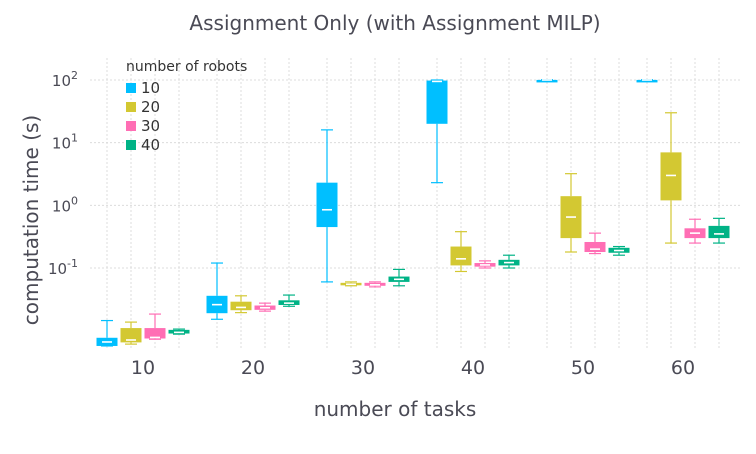 The image size is (756, 454). Describe the element at coordinates (473, 368) in the screenshot. I see `x-tick-label: 40` at that location.